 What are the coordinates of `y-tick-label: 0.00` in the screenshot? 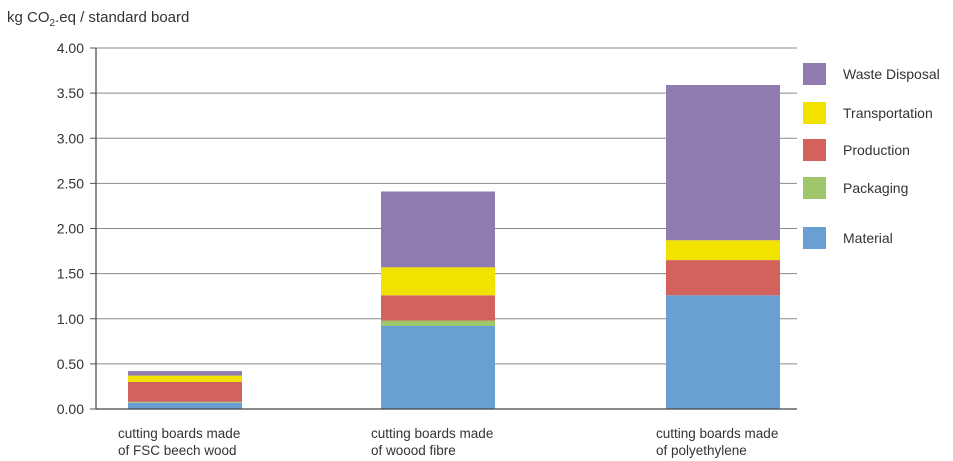 It's located at (70, 409).